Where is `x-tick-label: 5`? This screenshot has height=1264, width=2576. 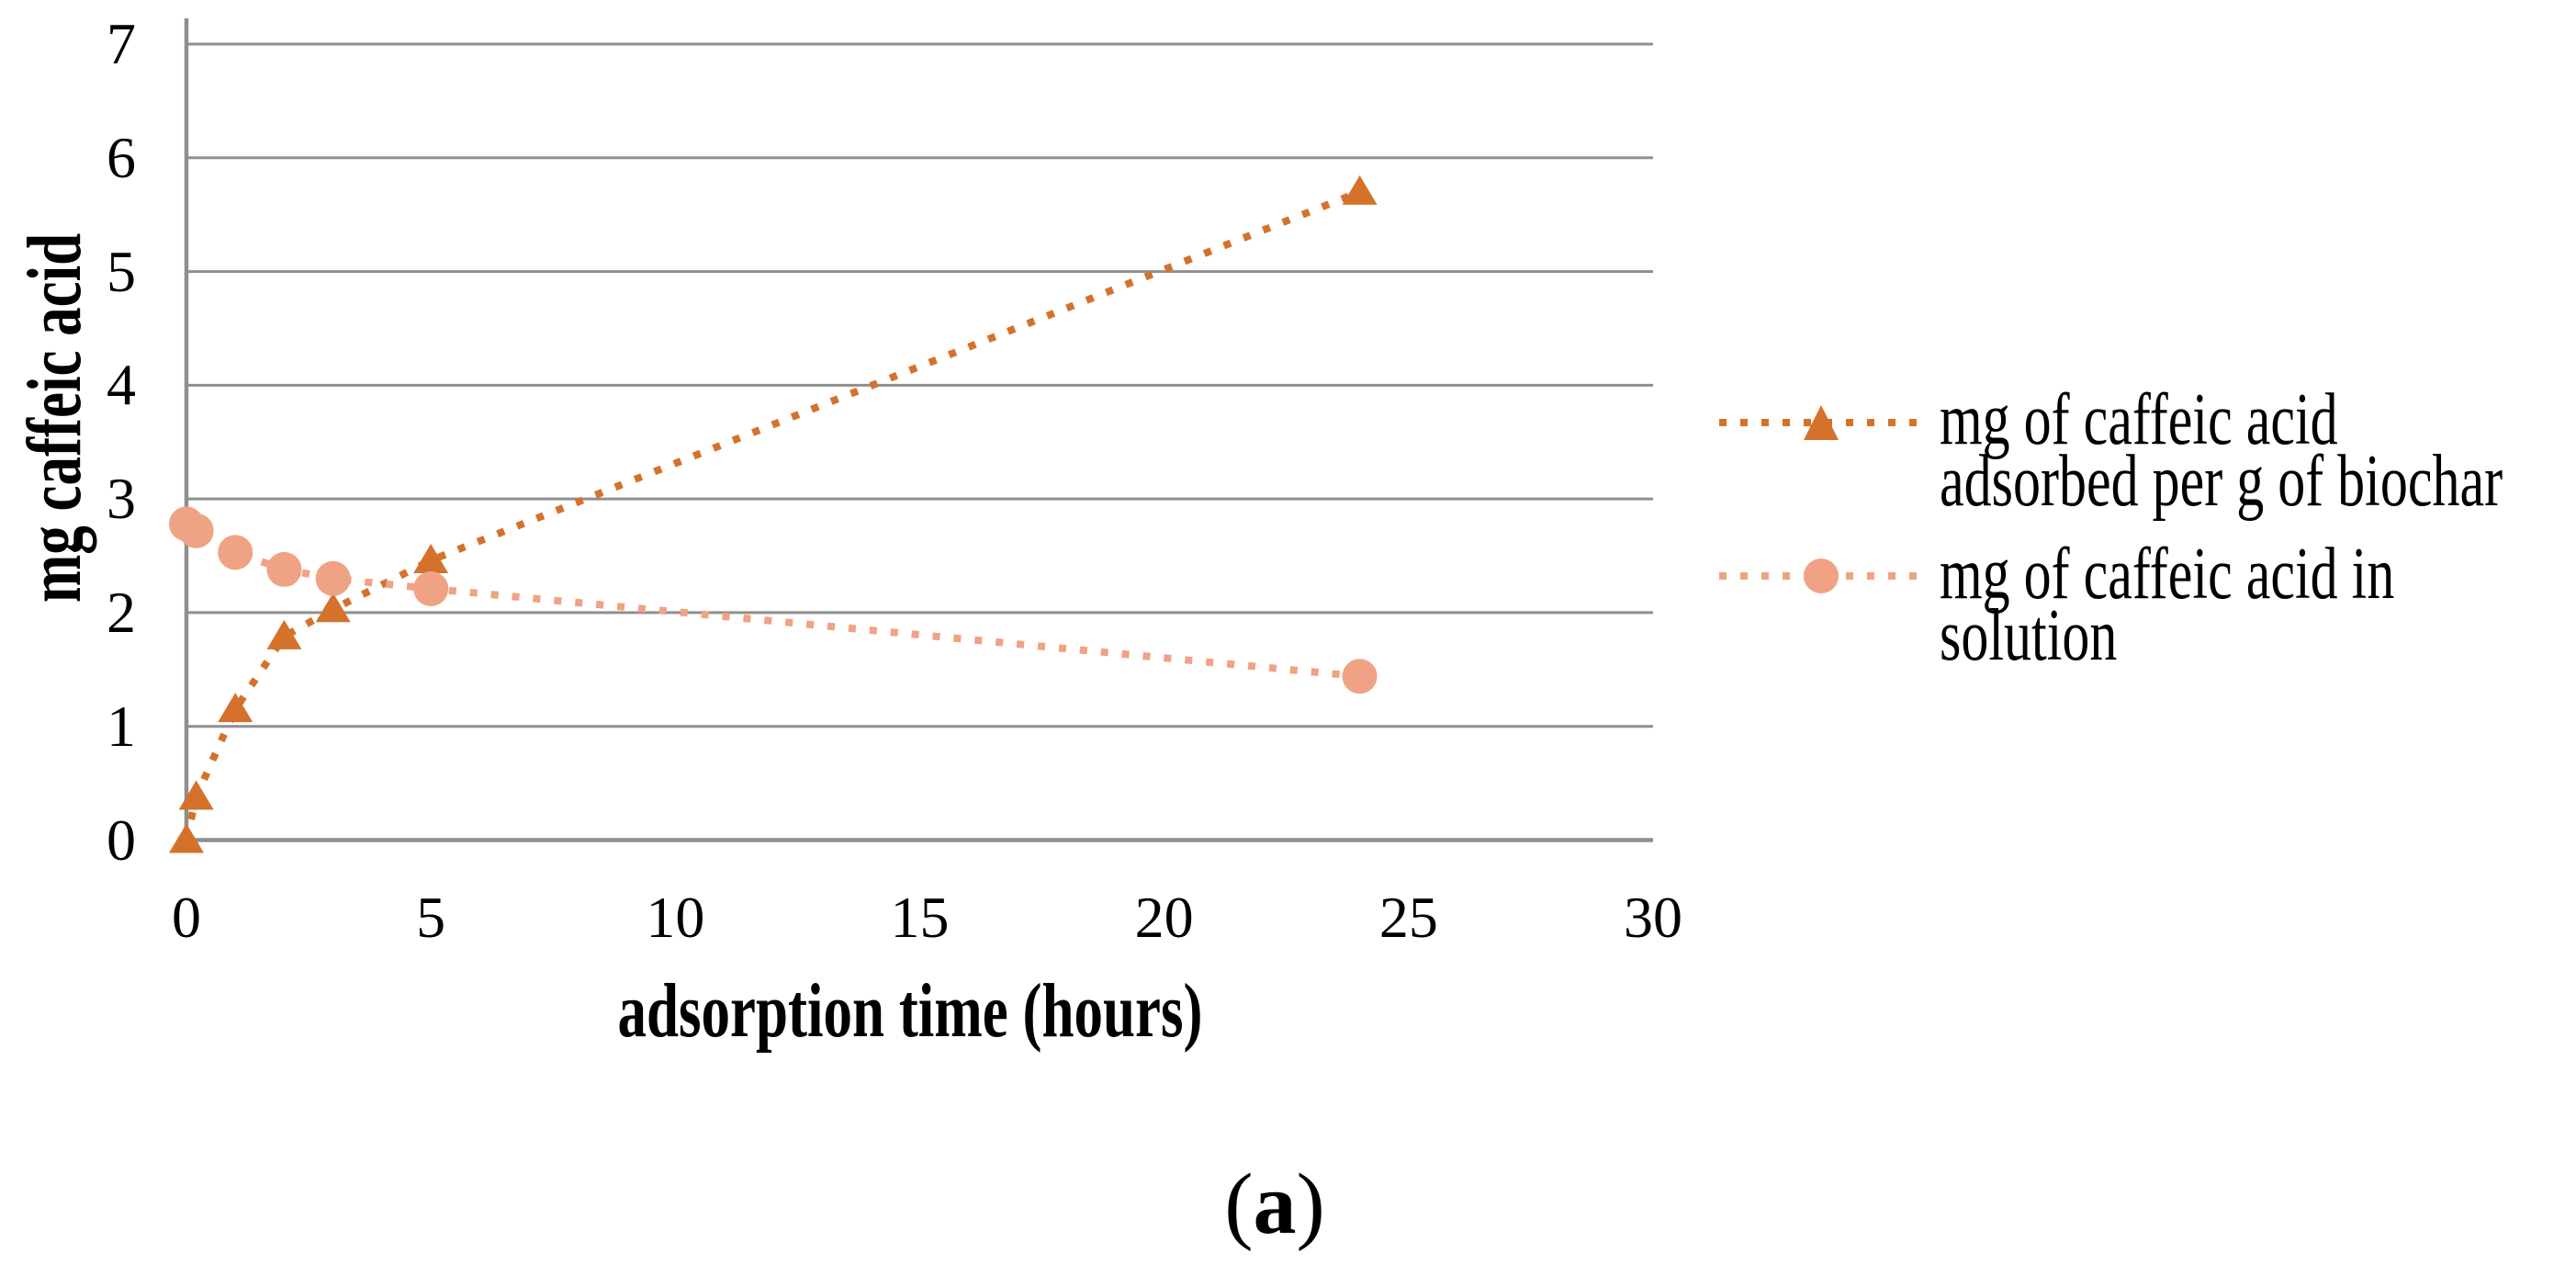
x-tick-label: 5 is located at coordinates (431, 917).